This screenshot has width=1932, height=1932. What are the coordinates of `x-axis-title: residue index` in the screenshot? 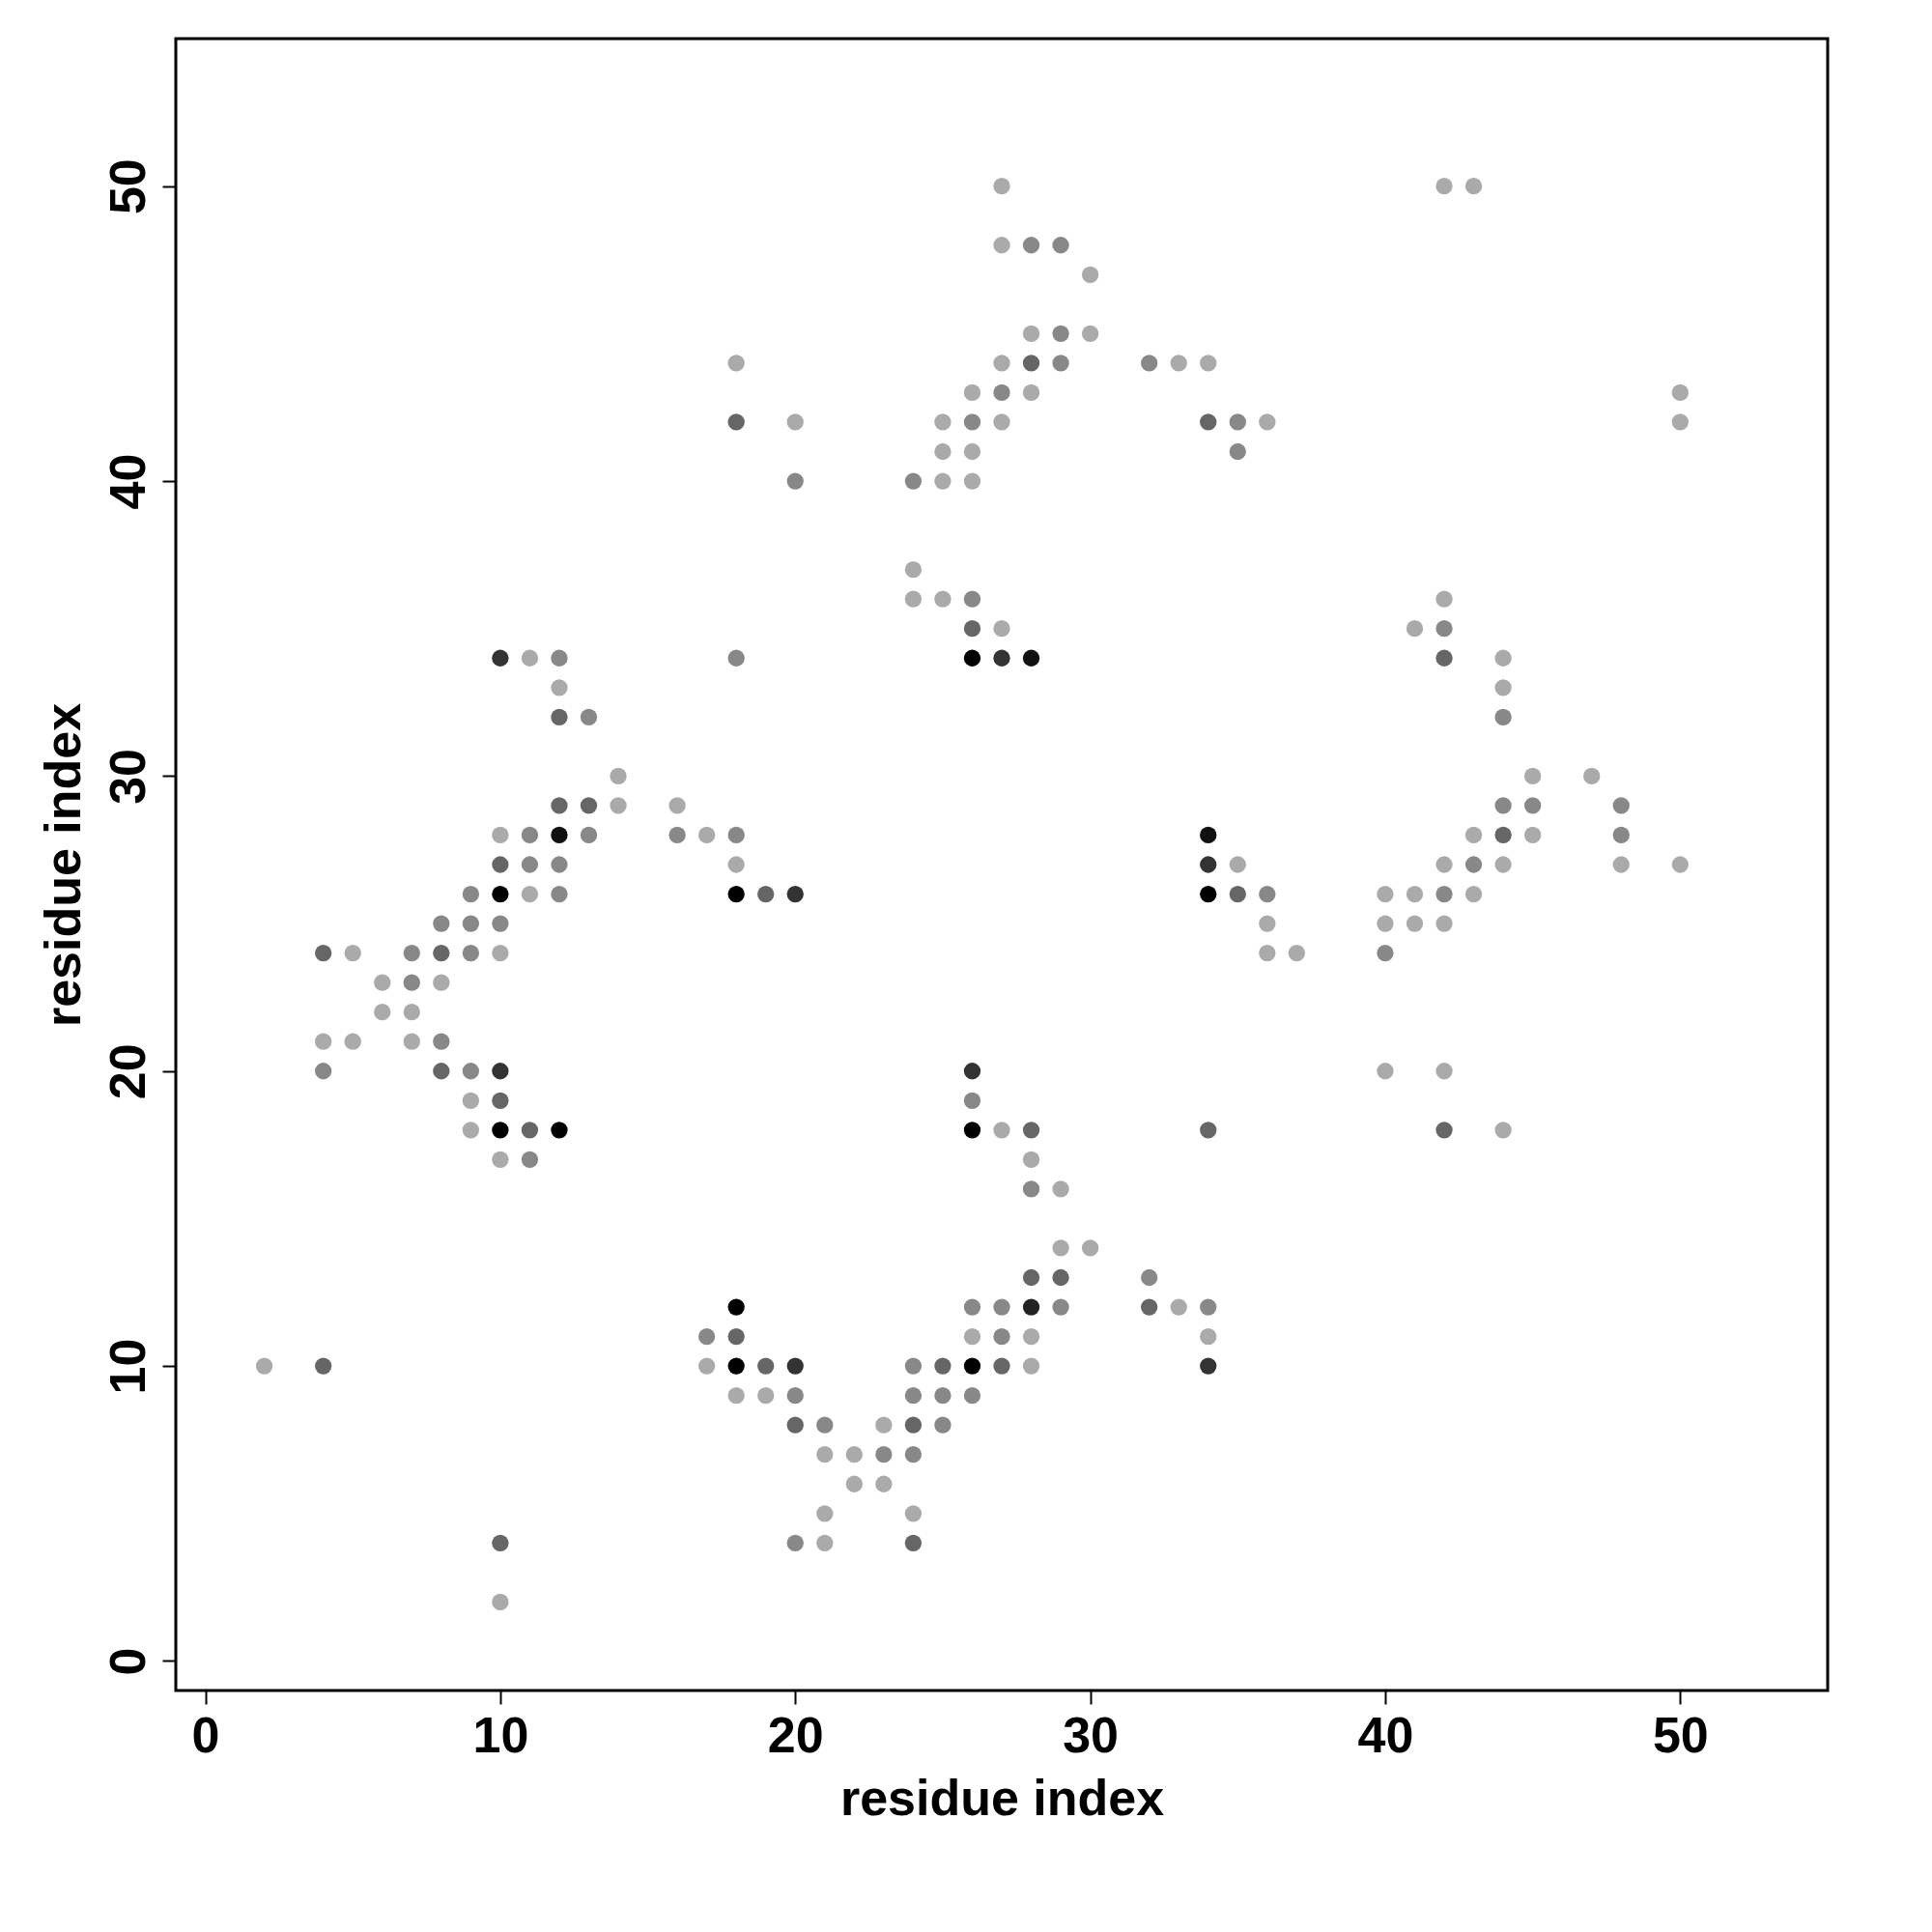 It's located at (1002, 1797).